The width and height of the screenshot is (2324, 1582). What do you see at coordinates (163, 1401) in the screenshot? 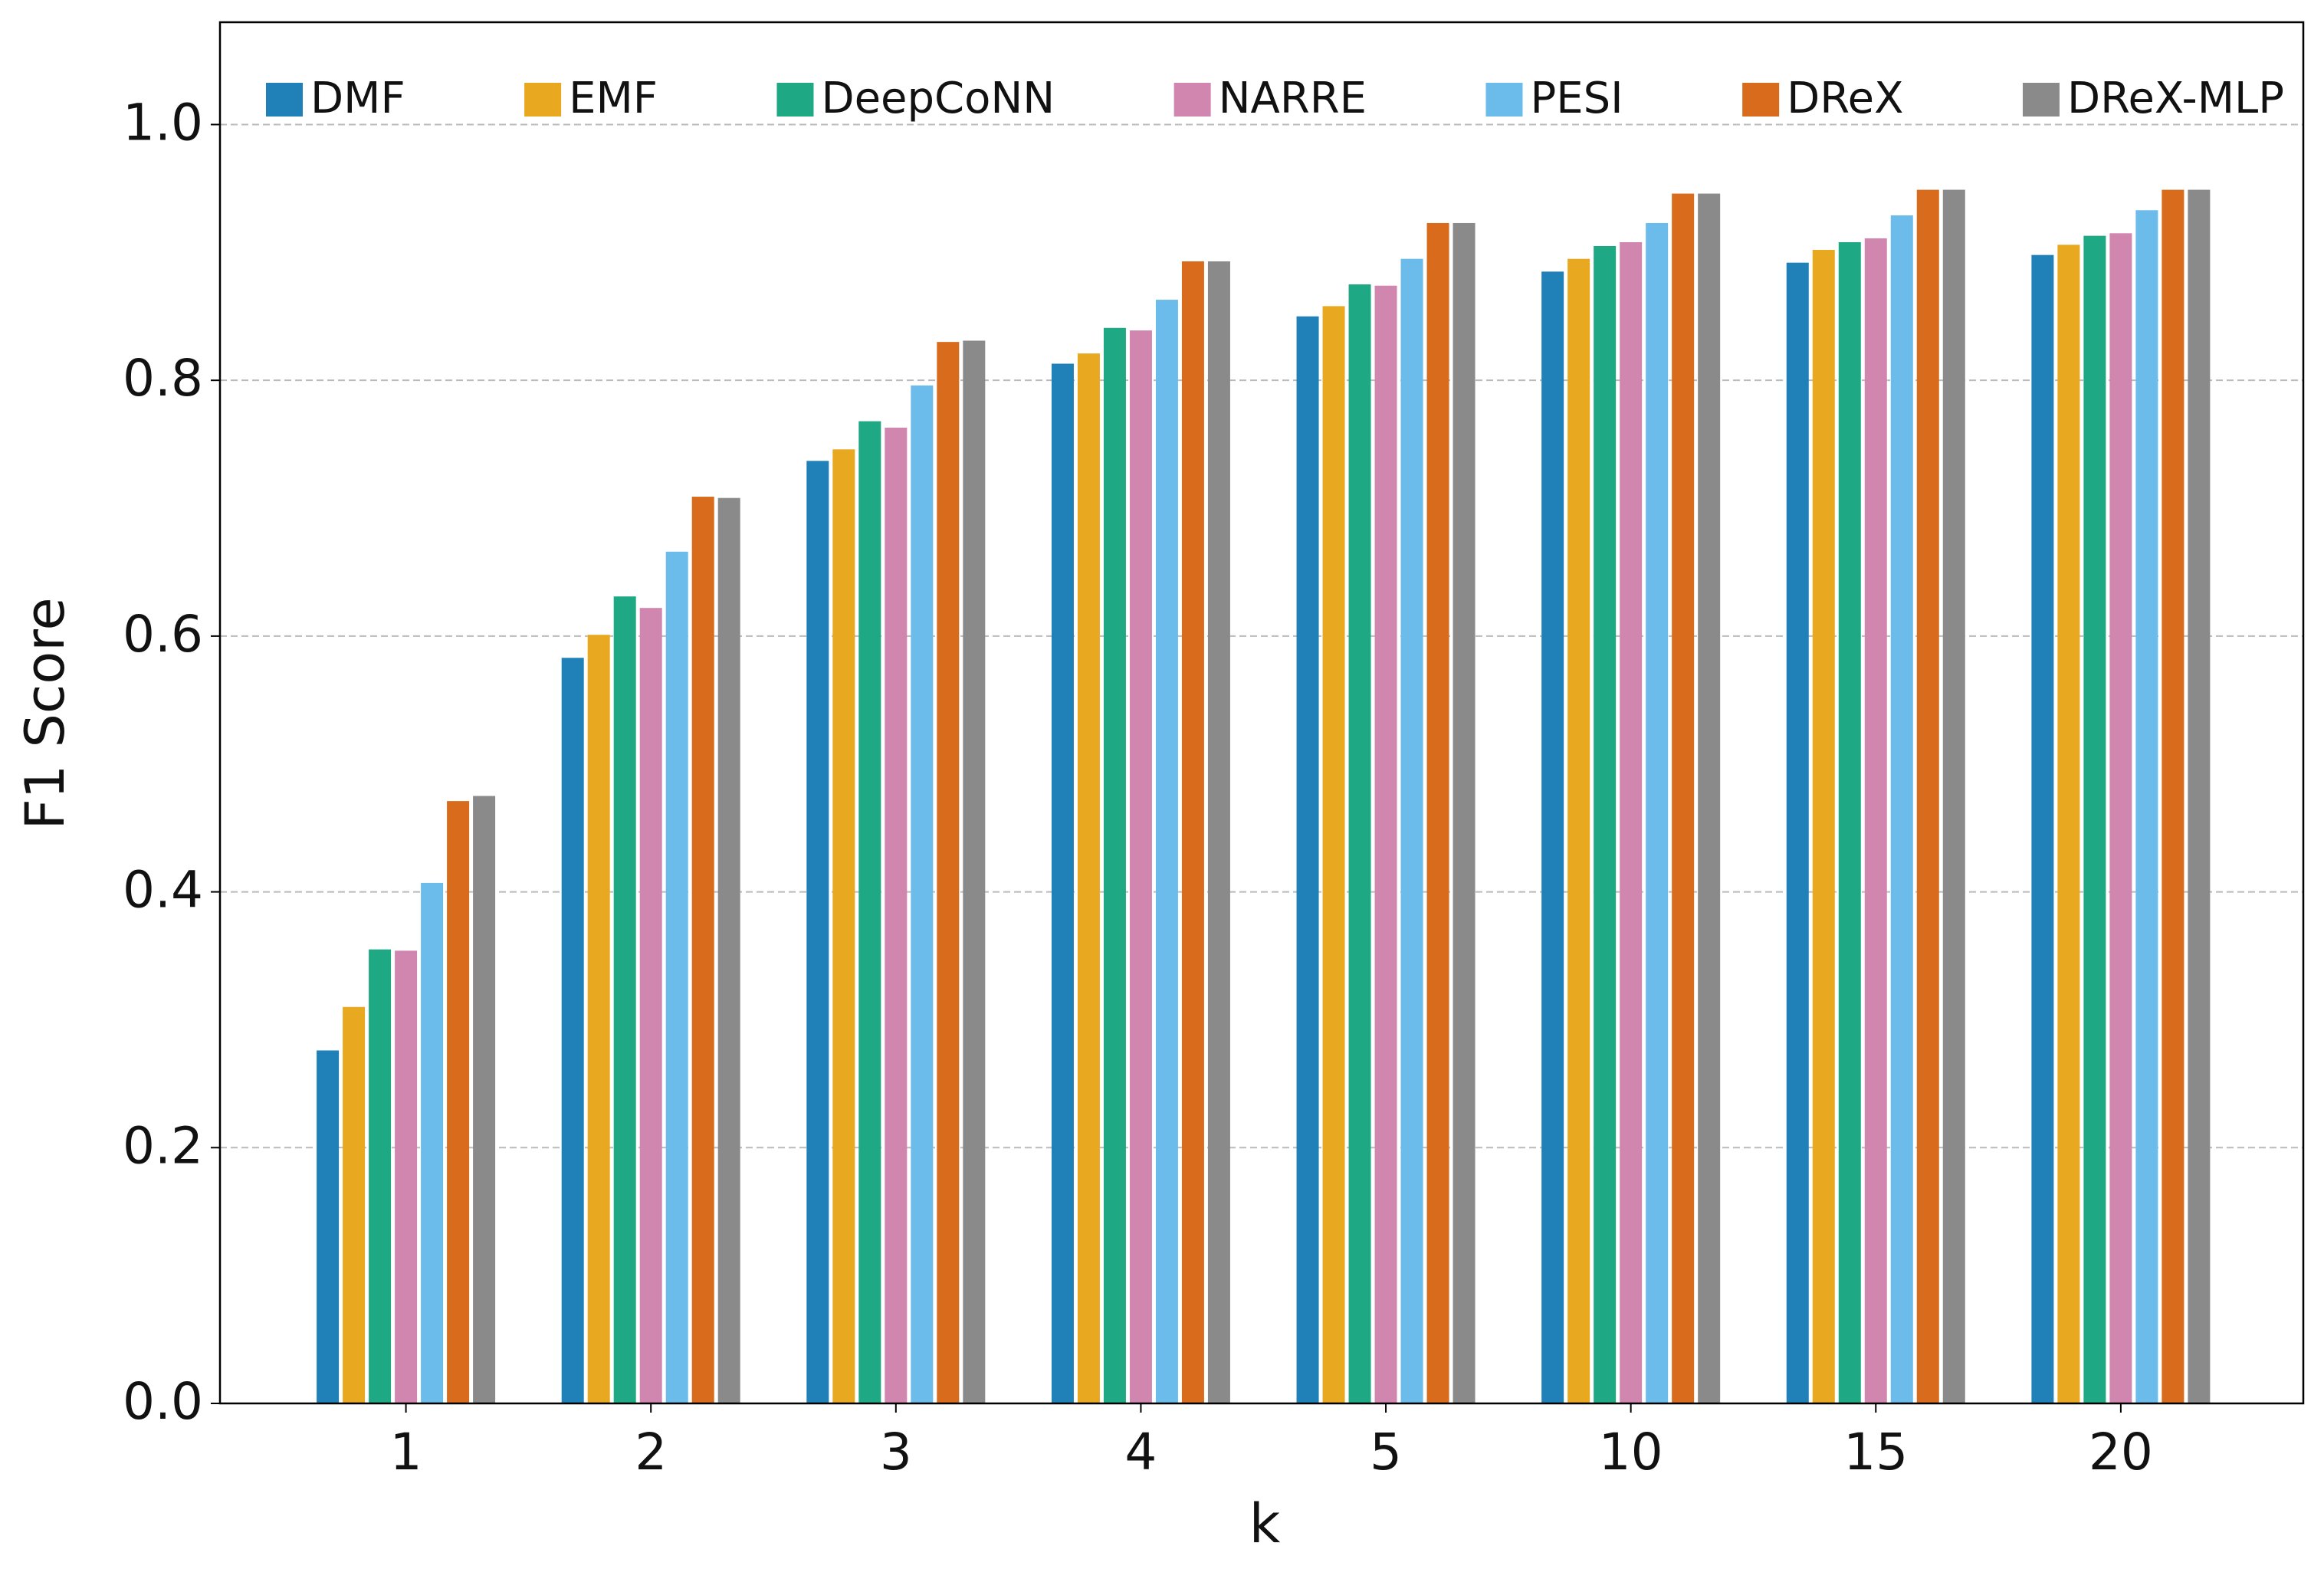
I see `y-tick-label: 0.0` at bounding box center [163, 1401].